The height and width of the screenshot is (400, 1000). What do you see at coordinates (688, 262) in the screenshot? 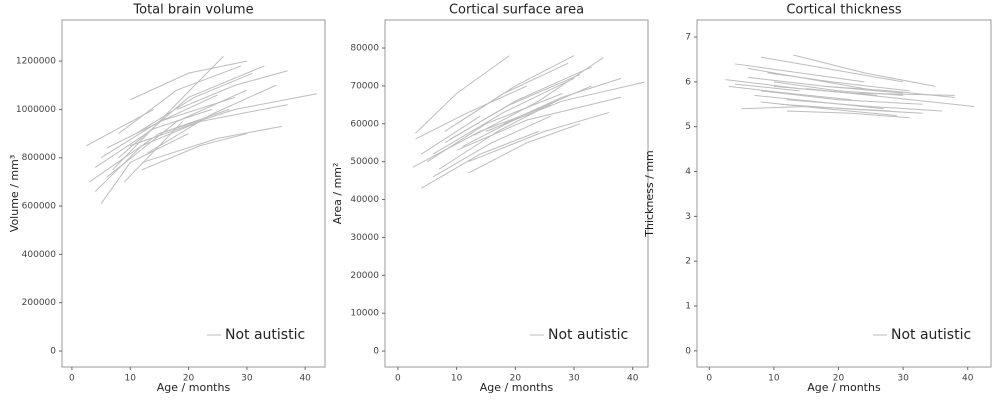
I see `y-tick-label: 2` at bounding box center [688, 262].